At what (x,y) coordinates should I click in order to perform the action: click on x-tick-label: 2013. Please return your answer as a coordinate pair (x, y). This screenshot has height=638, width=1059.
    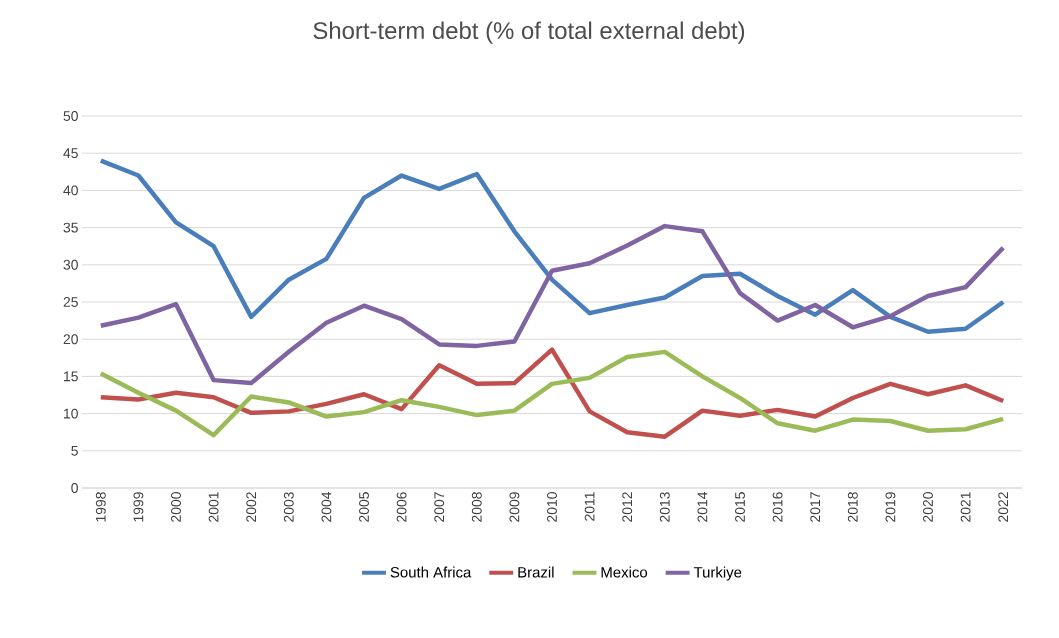
    Looking at the image, I should click on (664, 507).